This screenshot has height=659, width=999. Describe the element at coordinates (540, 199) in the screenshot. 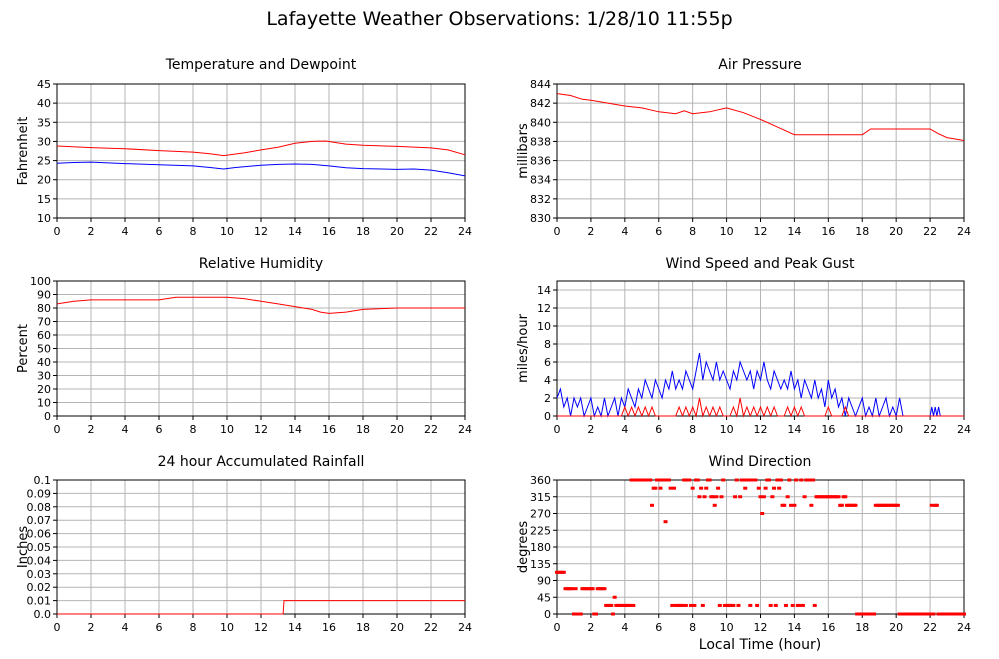

I see `y-tick-label: 832` at that location.